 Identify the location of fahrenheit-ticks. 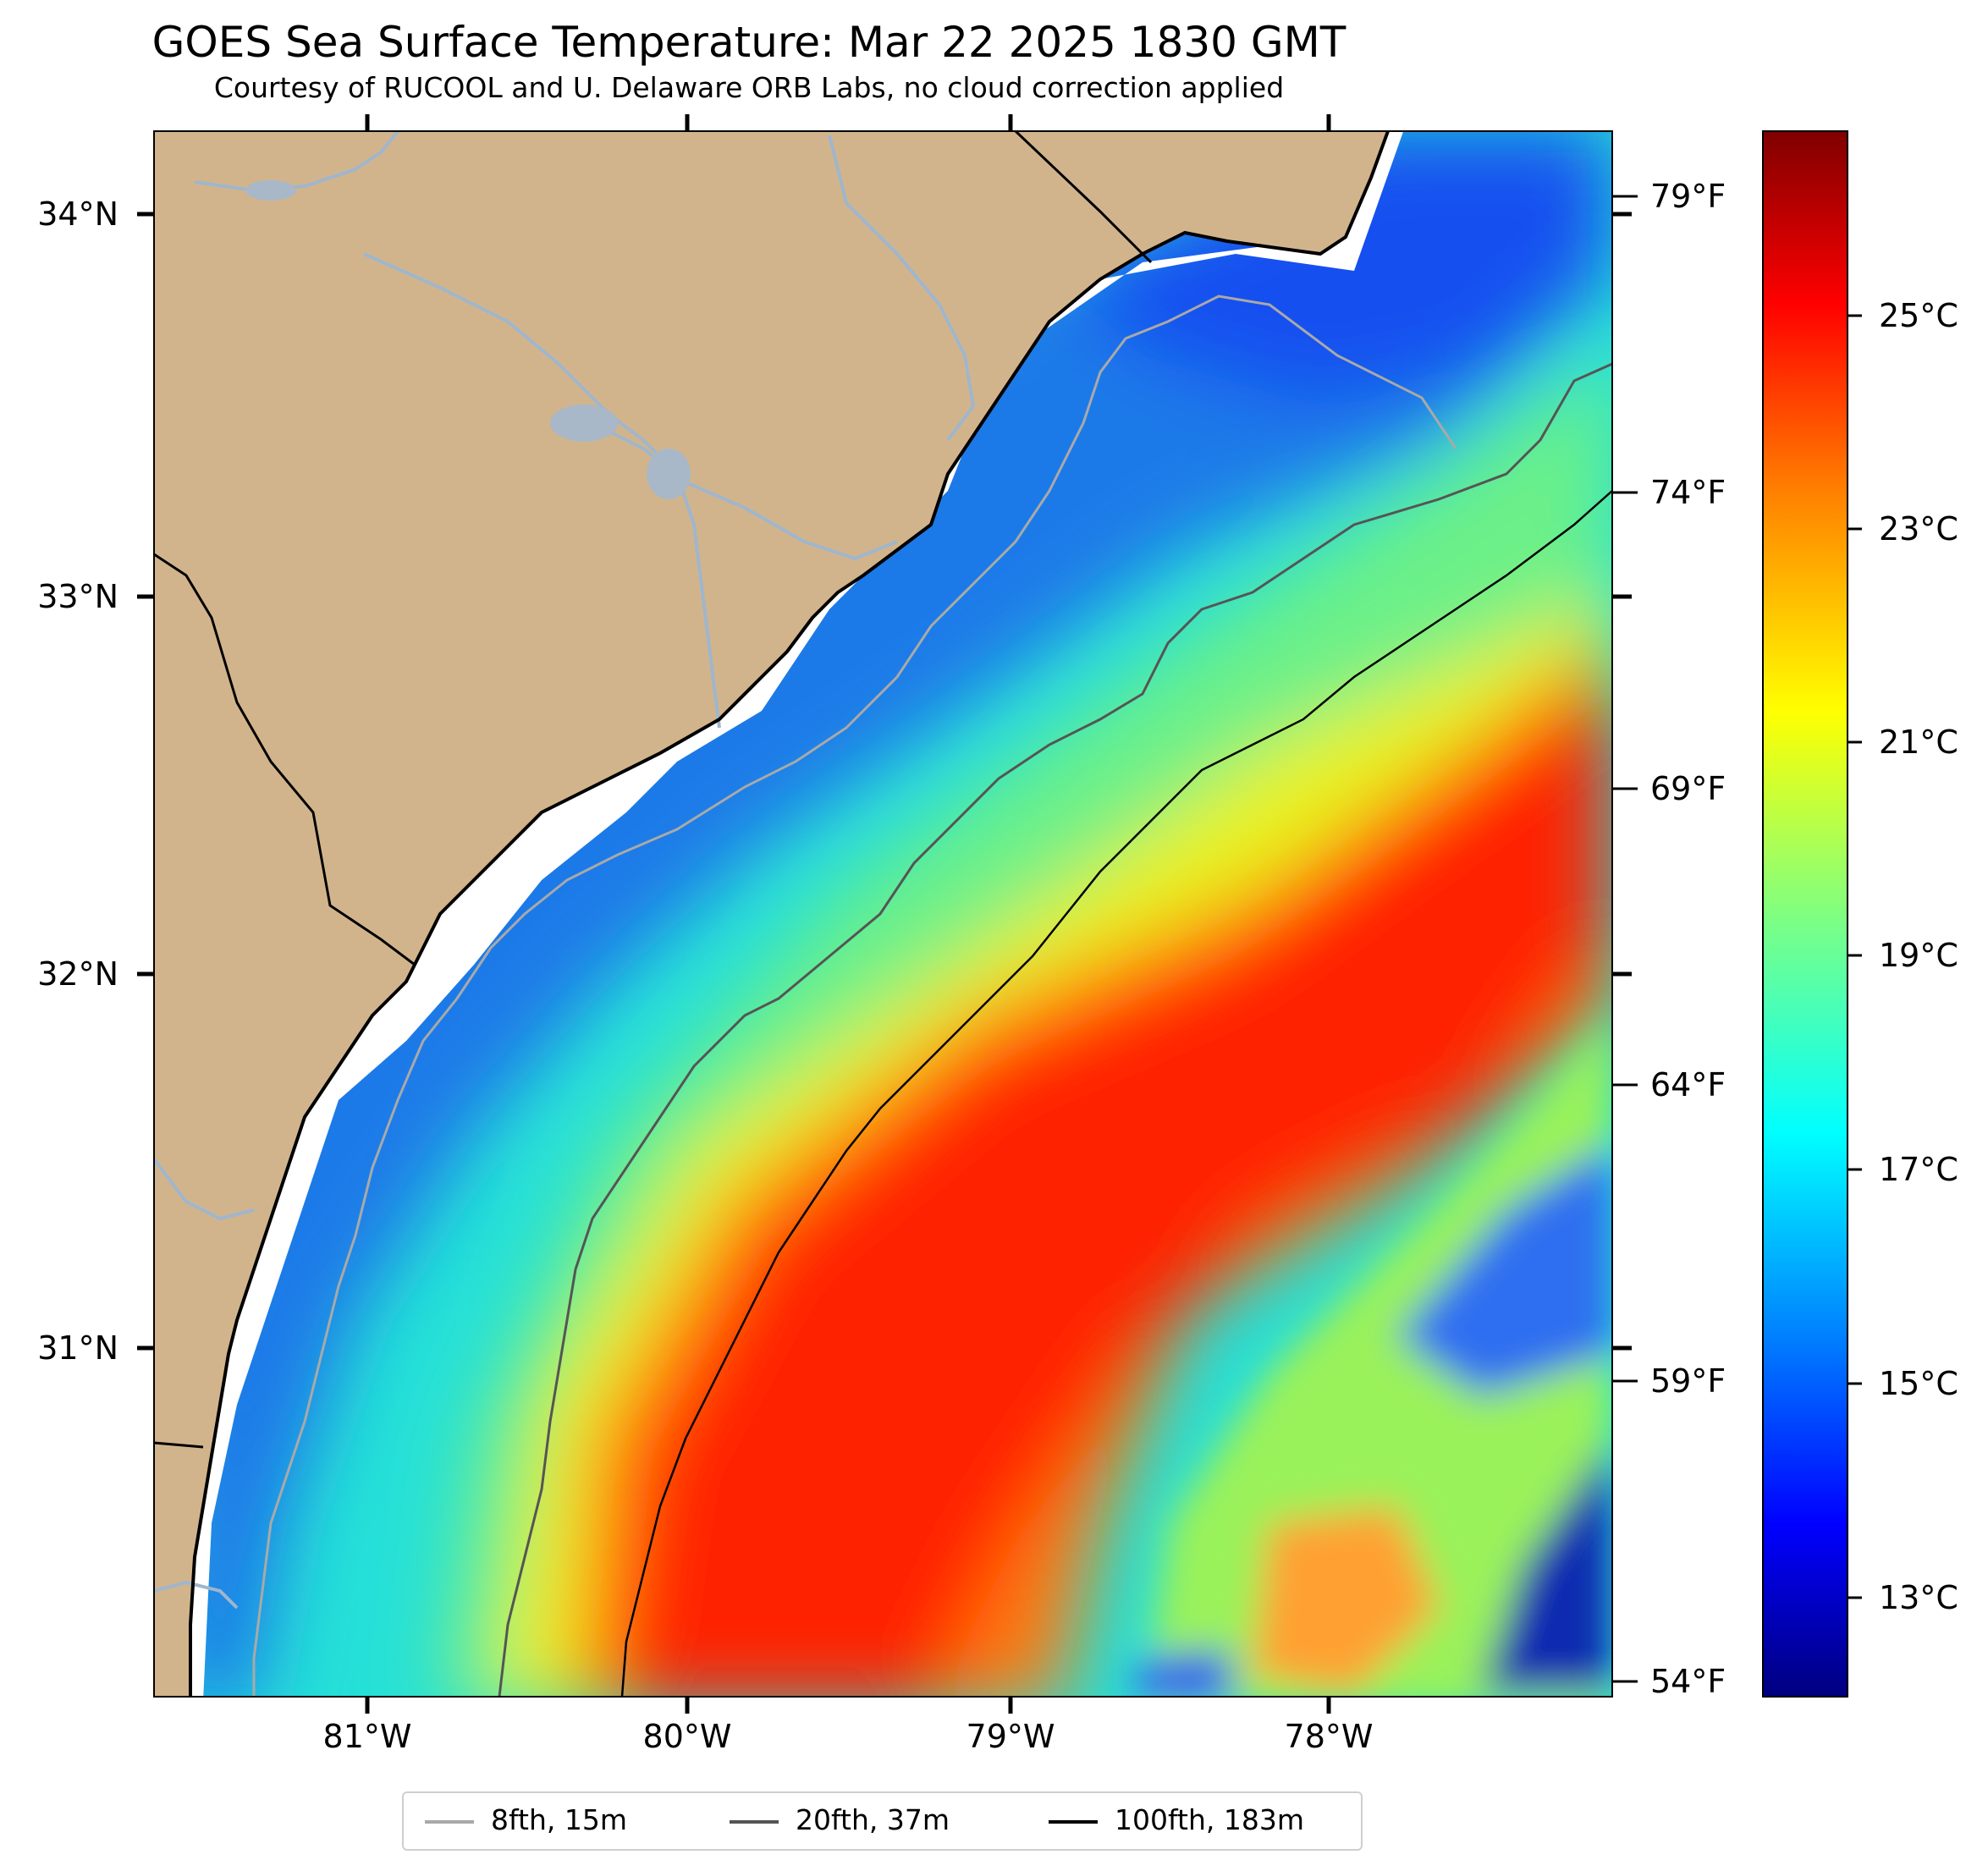
(1625, 939).